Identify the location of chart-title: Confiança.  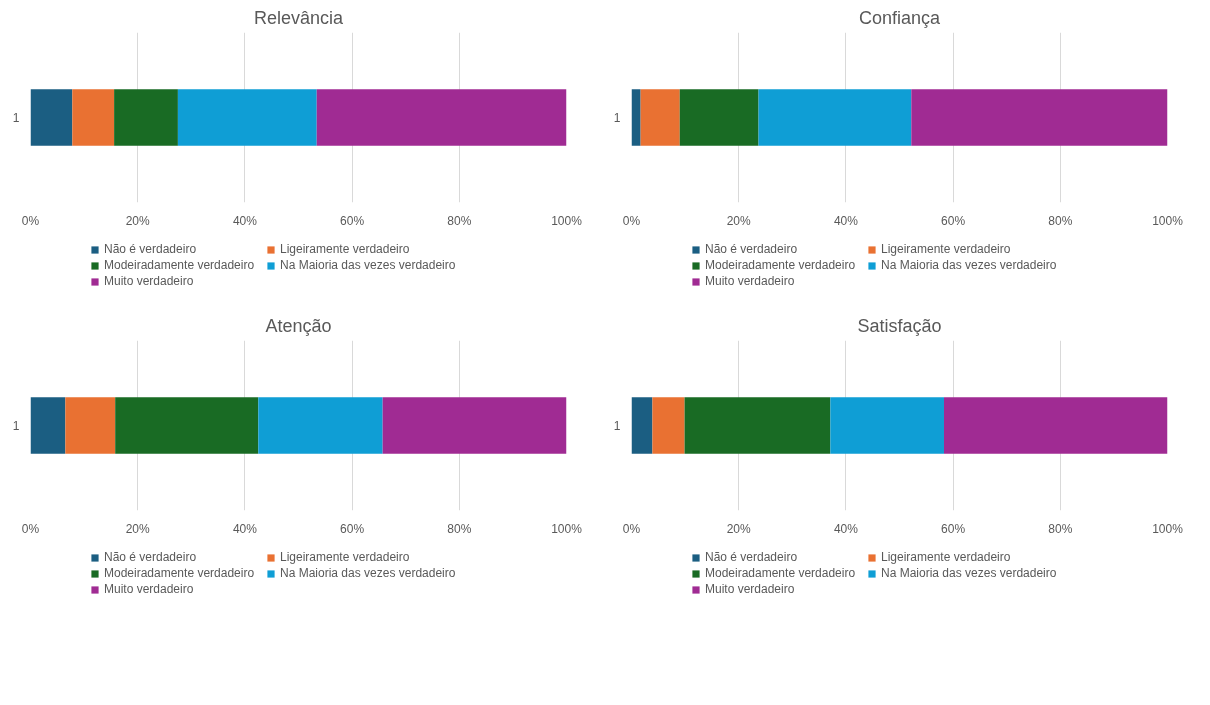
(900, 17).